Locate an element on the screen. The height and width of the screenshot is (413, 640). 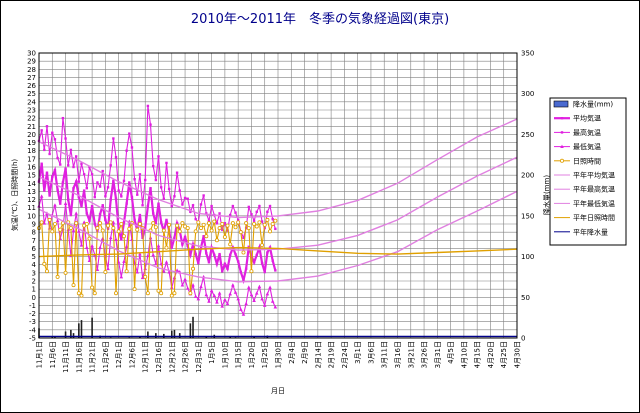
legend-label: 日照時間 is located at coordinates (587, 161).